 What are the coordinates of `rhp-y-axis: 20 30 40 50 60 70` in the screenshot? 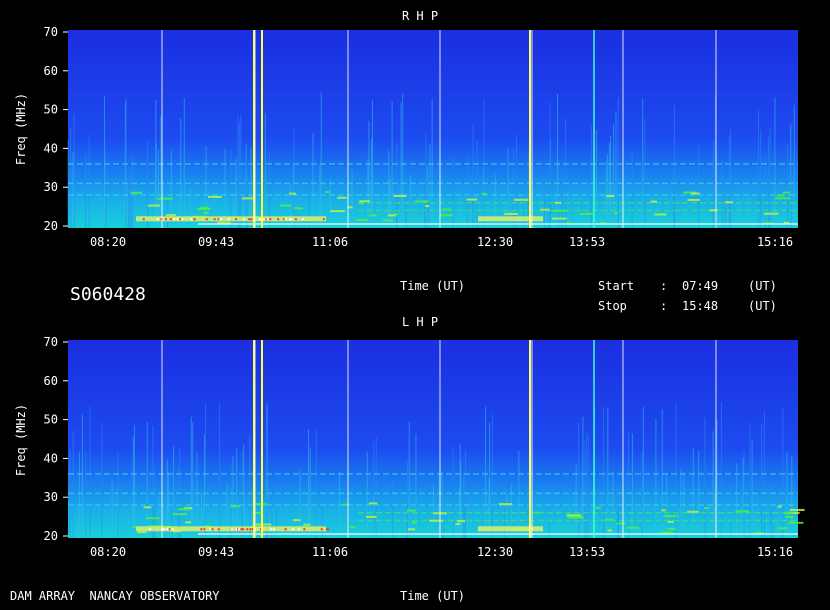 It's located at (56, 129).